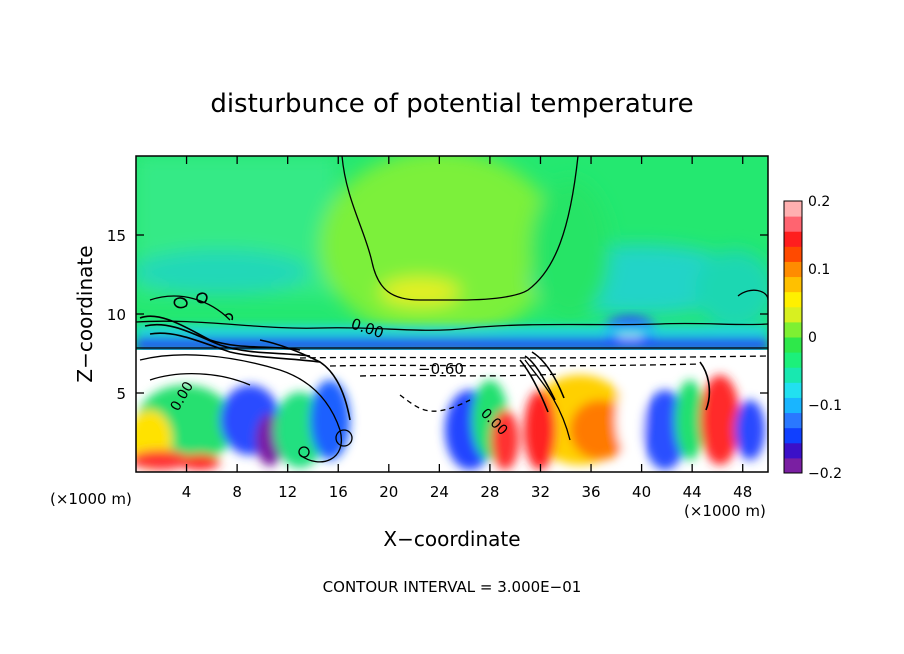 The image size is (904, 654). I want to click on x-tick-label: 44, so click(692, 492).